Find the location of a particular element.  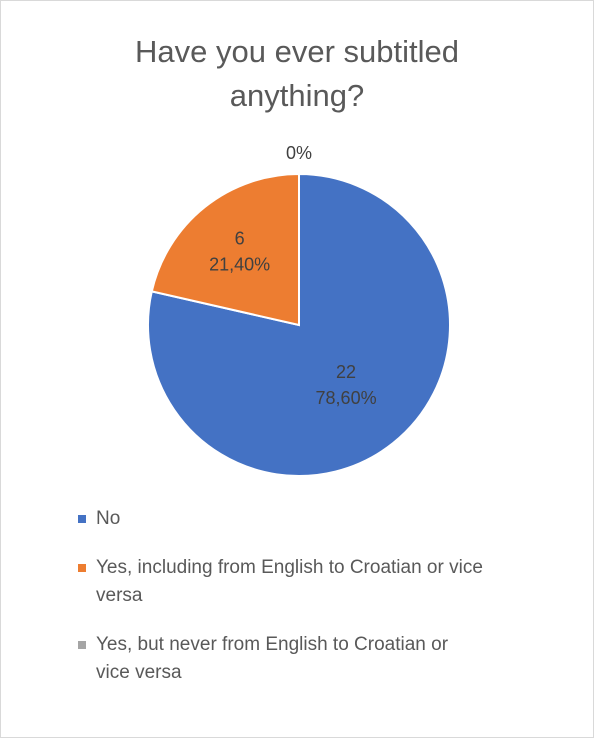

legend-marker-yes-never is located at coordinates (82, 645).